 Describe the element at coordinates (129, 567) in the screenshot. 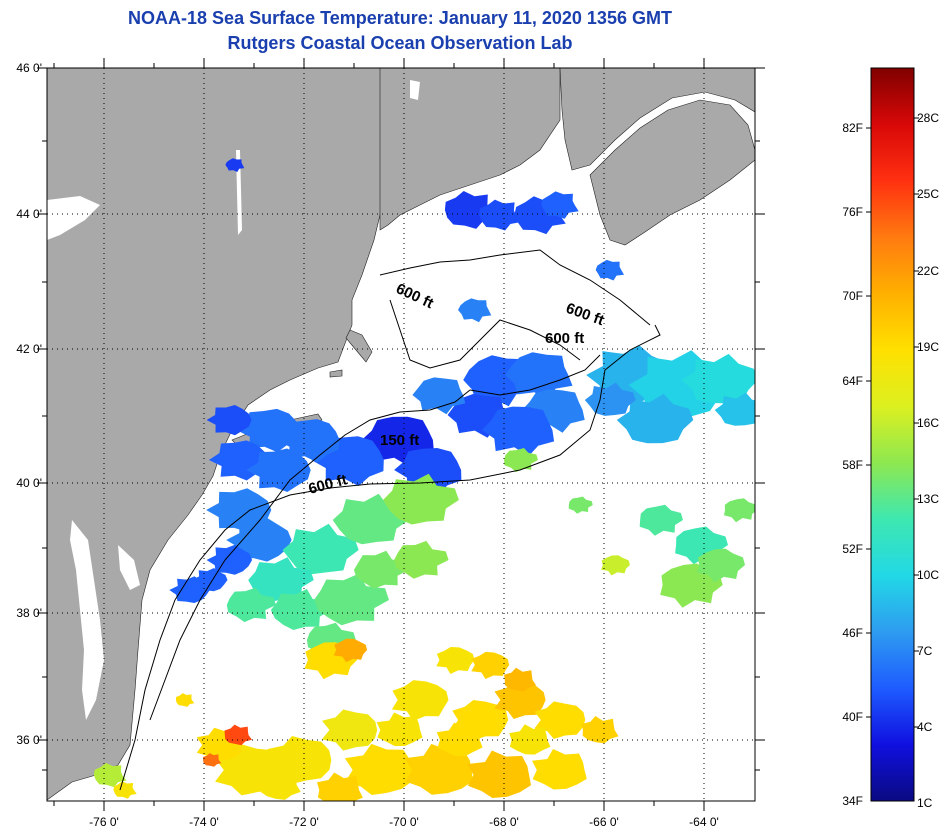

I see `delaware-bay` at that location.